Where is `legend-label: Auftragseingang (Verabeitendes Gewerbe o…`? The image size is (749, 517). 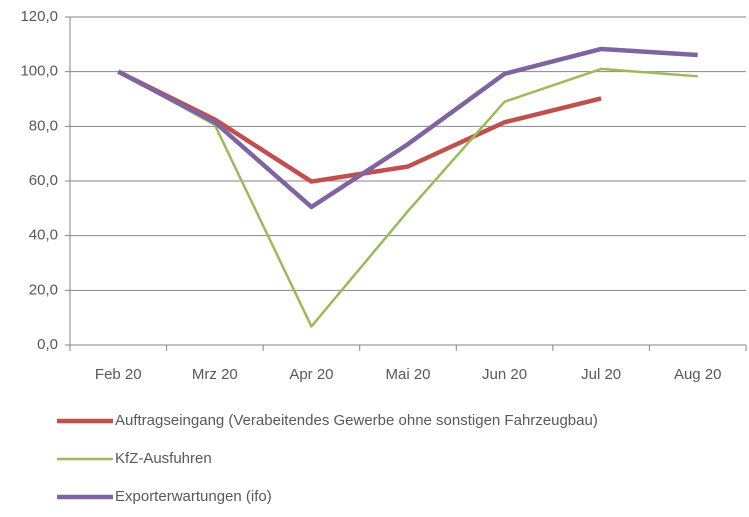
legend-label: Auftragseingang (Verabeitendes Gewerbe o… is located at coordinates (356, 420).